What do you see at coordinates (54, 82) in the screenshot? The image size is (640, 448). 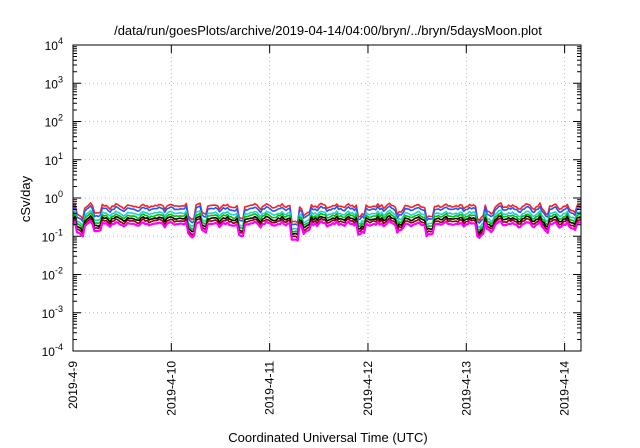 I see `y-tick-label: 10³` at bounding box center [54, 82].